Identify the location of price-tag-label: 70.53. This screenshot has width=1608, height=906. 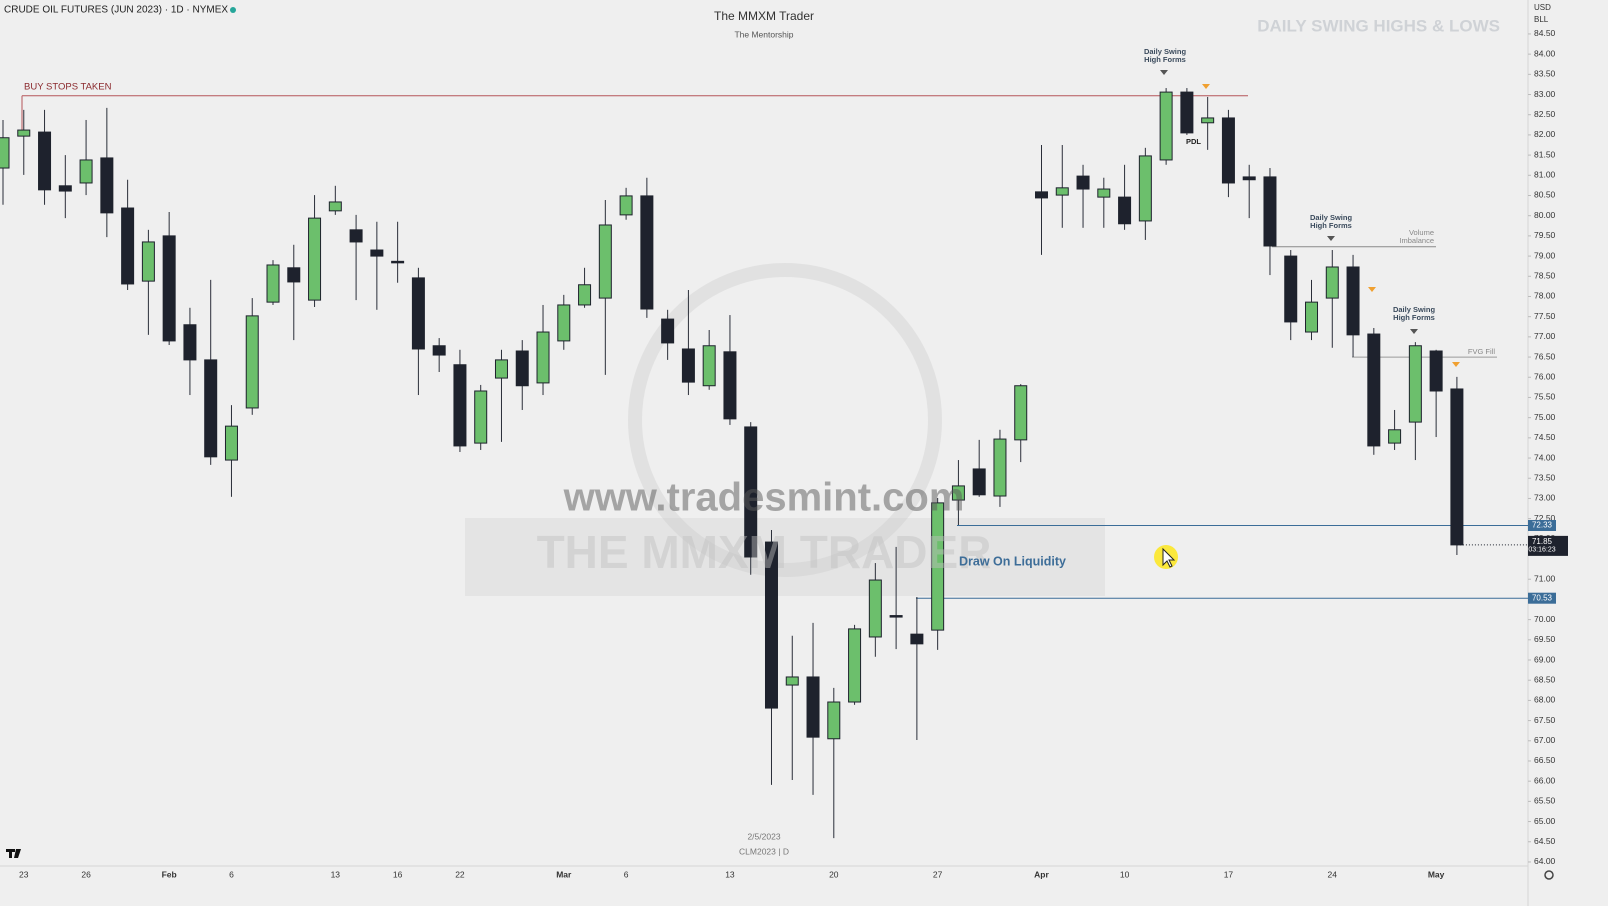
(1542, 597).